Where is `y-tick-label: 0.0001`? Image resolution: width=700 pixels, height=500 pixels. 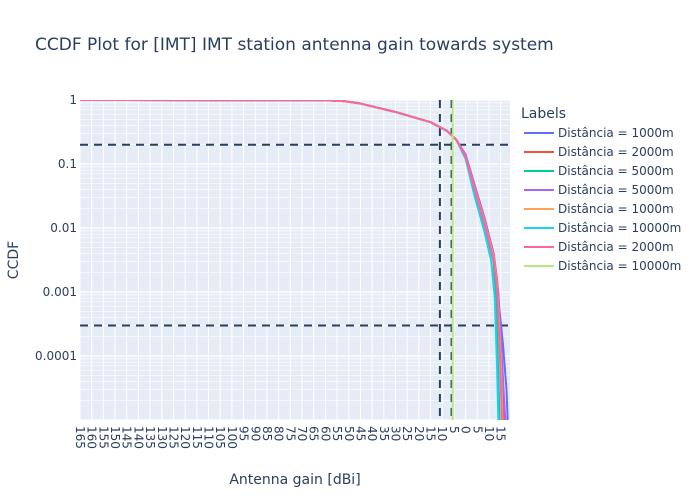 y-tick-label: 0.0001 is located at coordinates (56, 356).